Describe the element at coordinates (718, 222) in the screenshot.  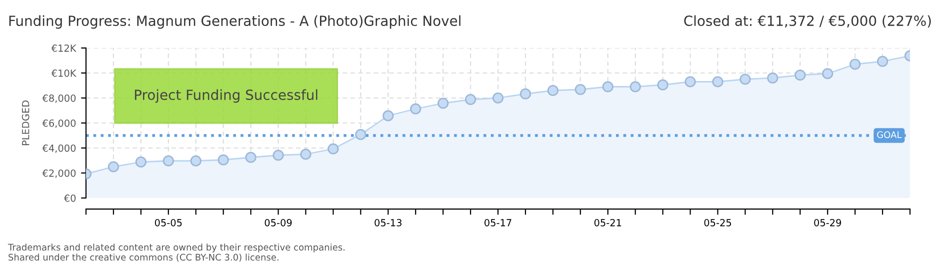
I see `x-tick-label: 05-25` at that location.